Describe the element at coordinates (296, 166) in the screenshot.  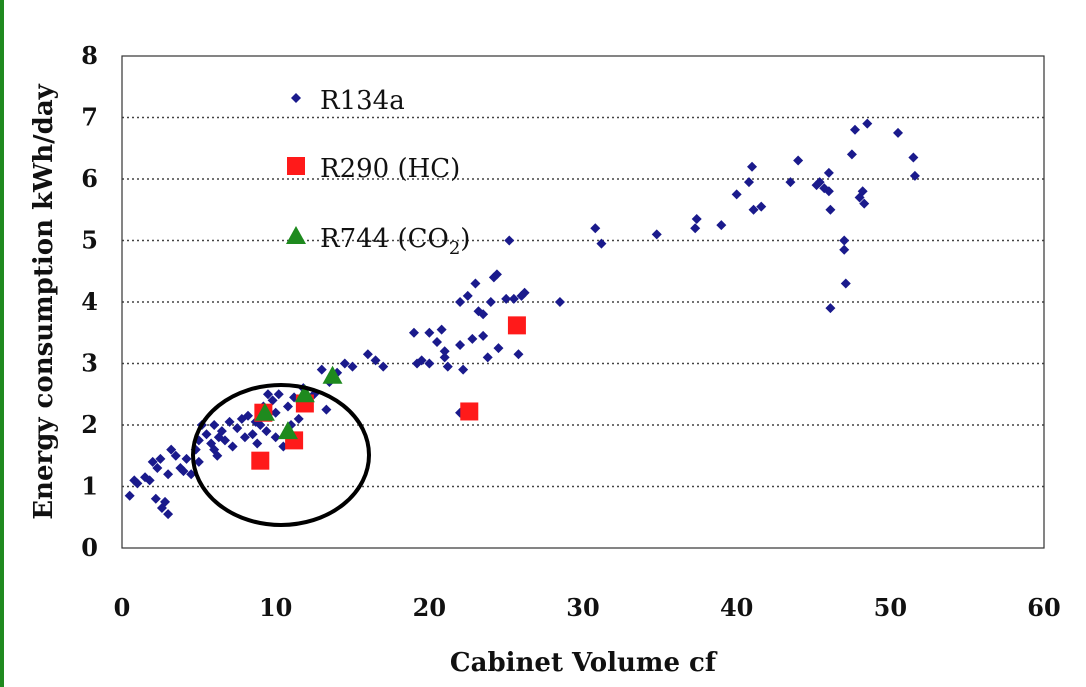
I see `legend-marker-r290` at that location.